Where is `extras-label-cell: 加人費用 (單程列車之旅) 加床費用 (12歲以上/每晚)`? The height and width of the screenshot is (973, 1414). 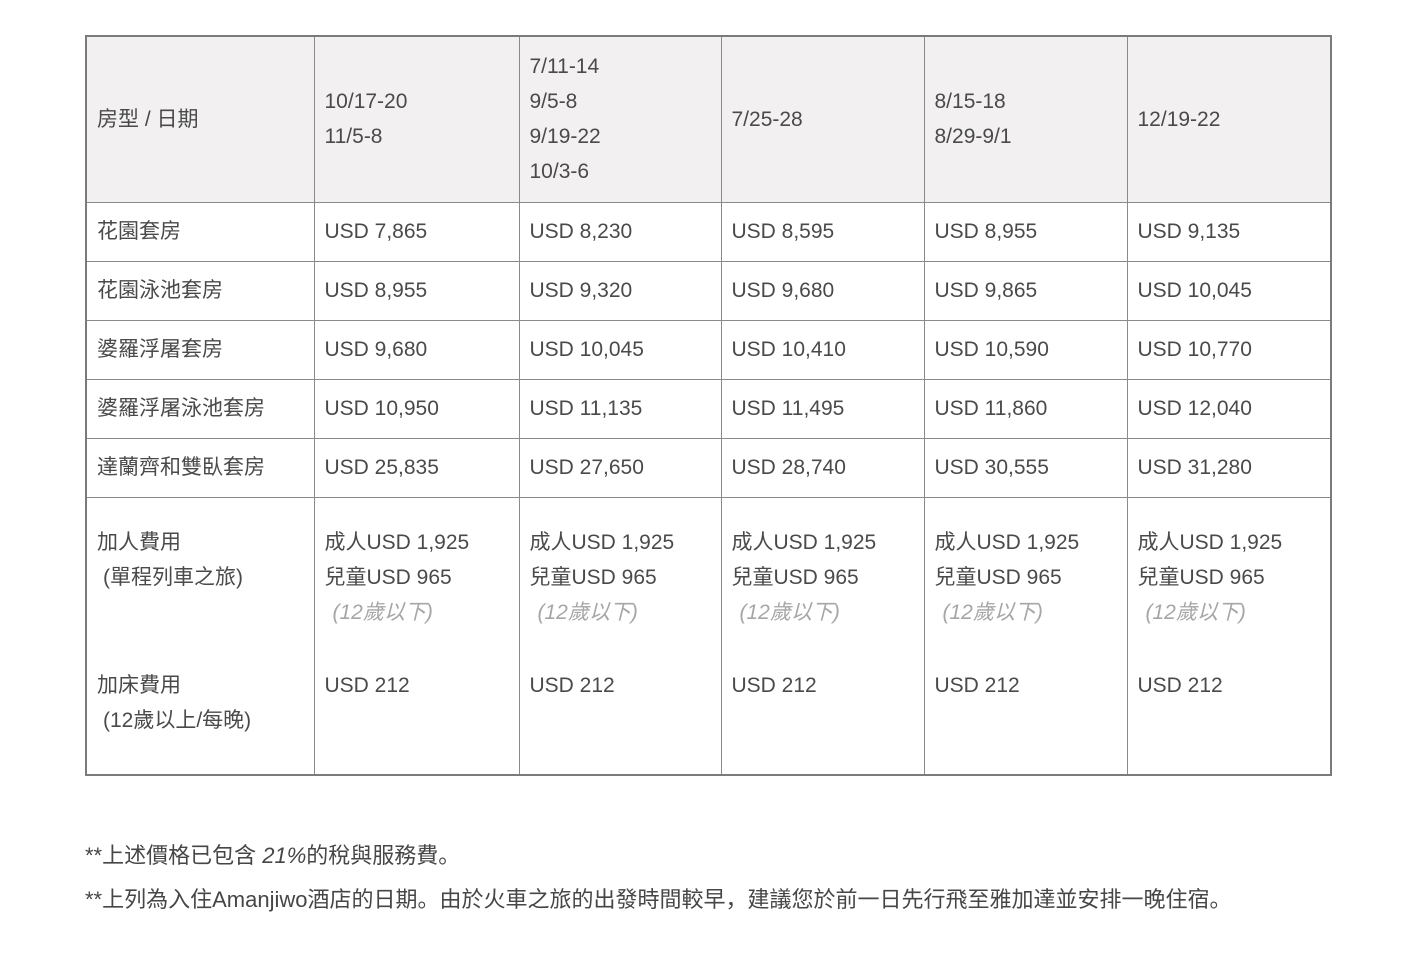
extras-label-cell: 加人費用 (單程列車之旅) 加床費用 (12歲以上/每晚) is located at coordinates (200, 636).